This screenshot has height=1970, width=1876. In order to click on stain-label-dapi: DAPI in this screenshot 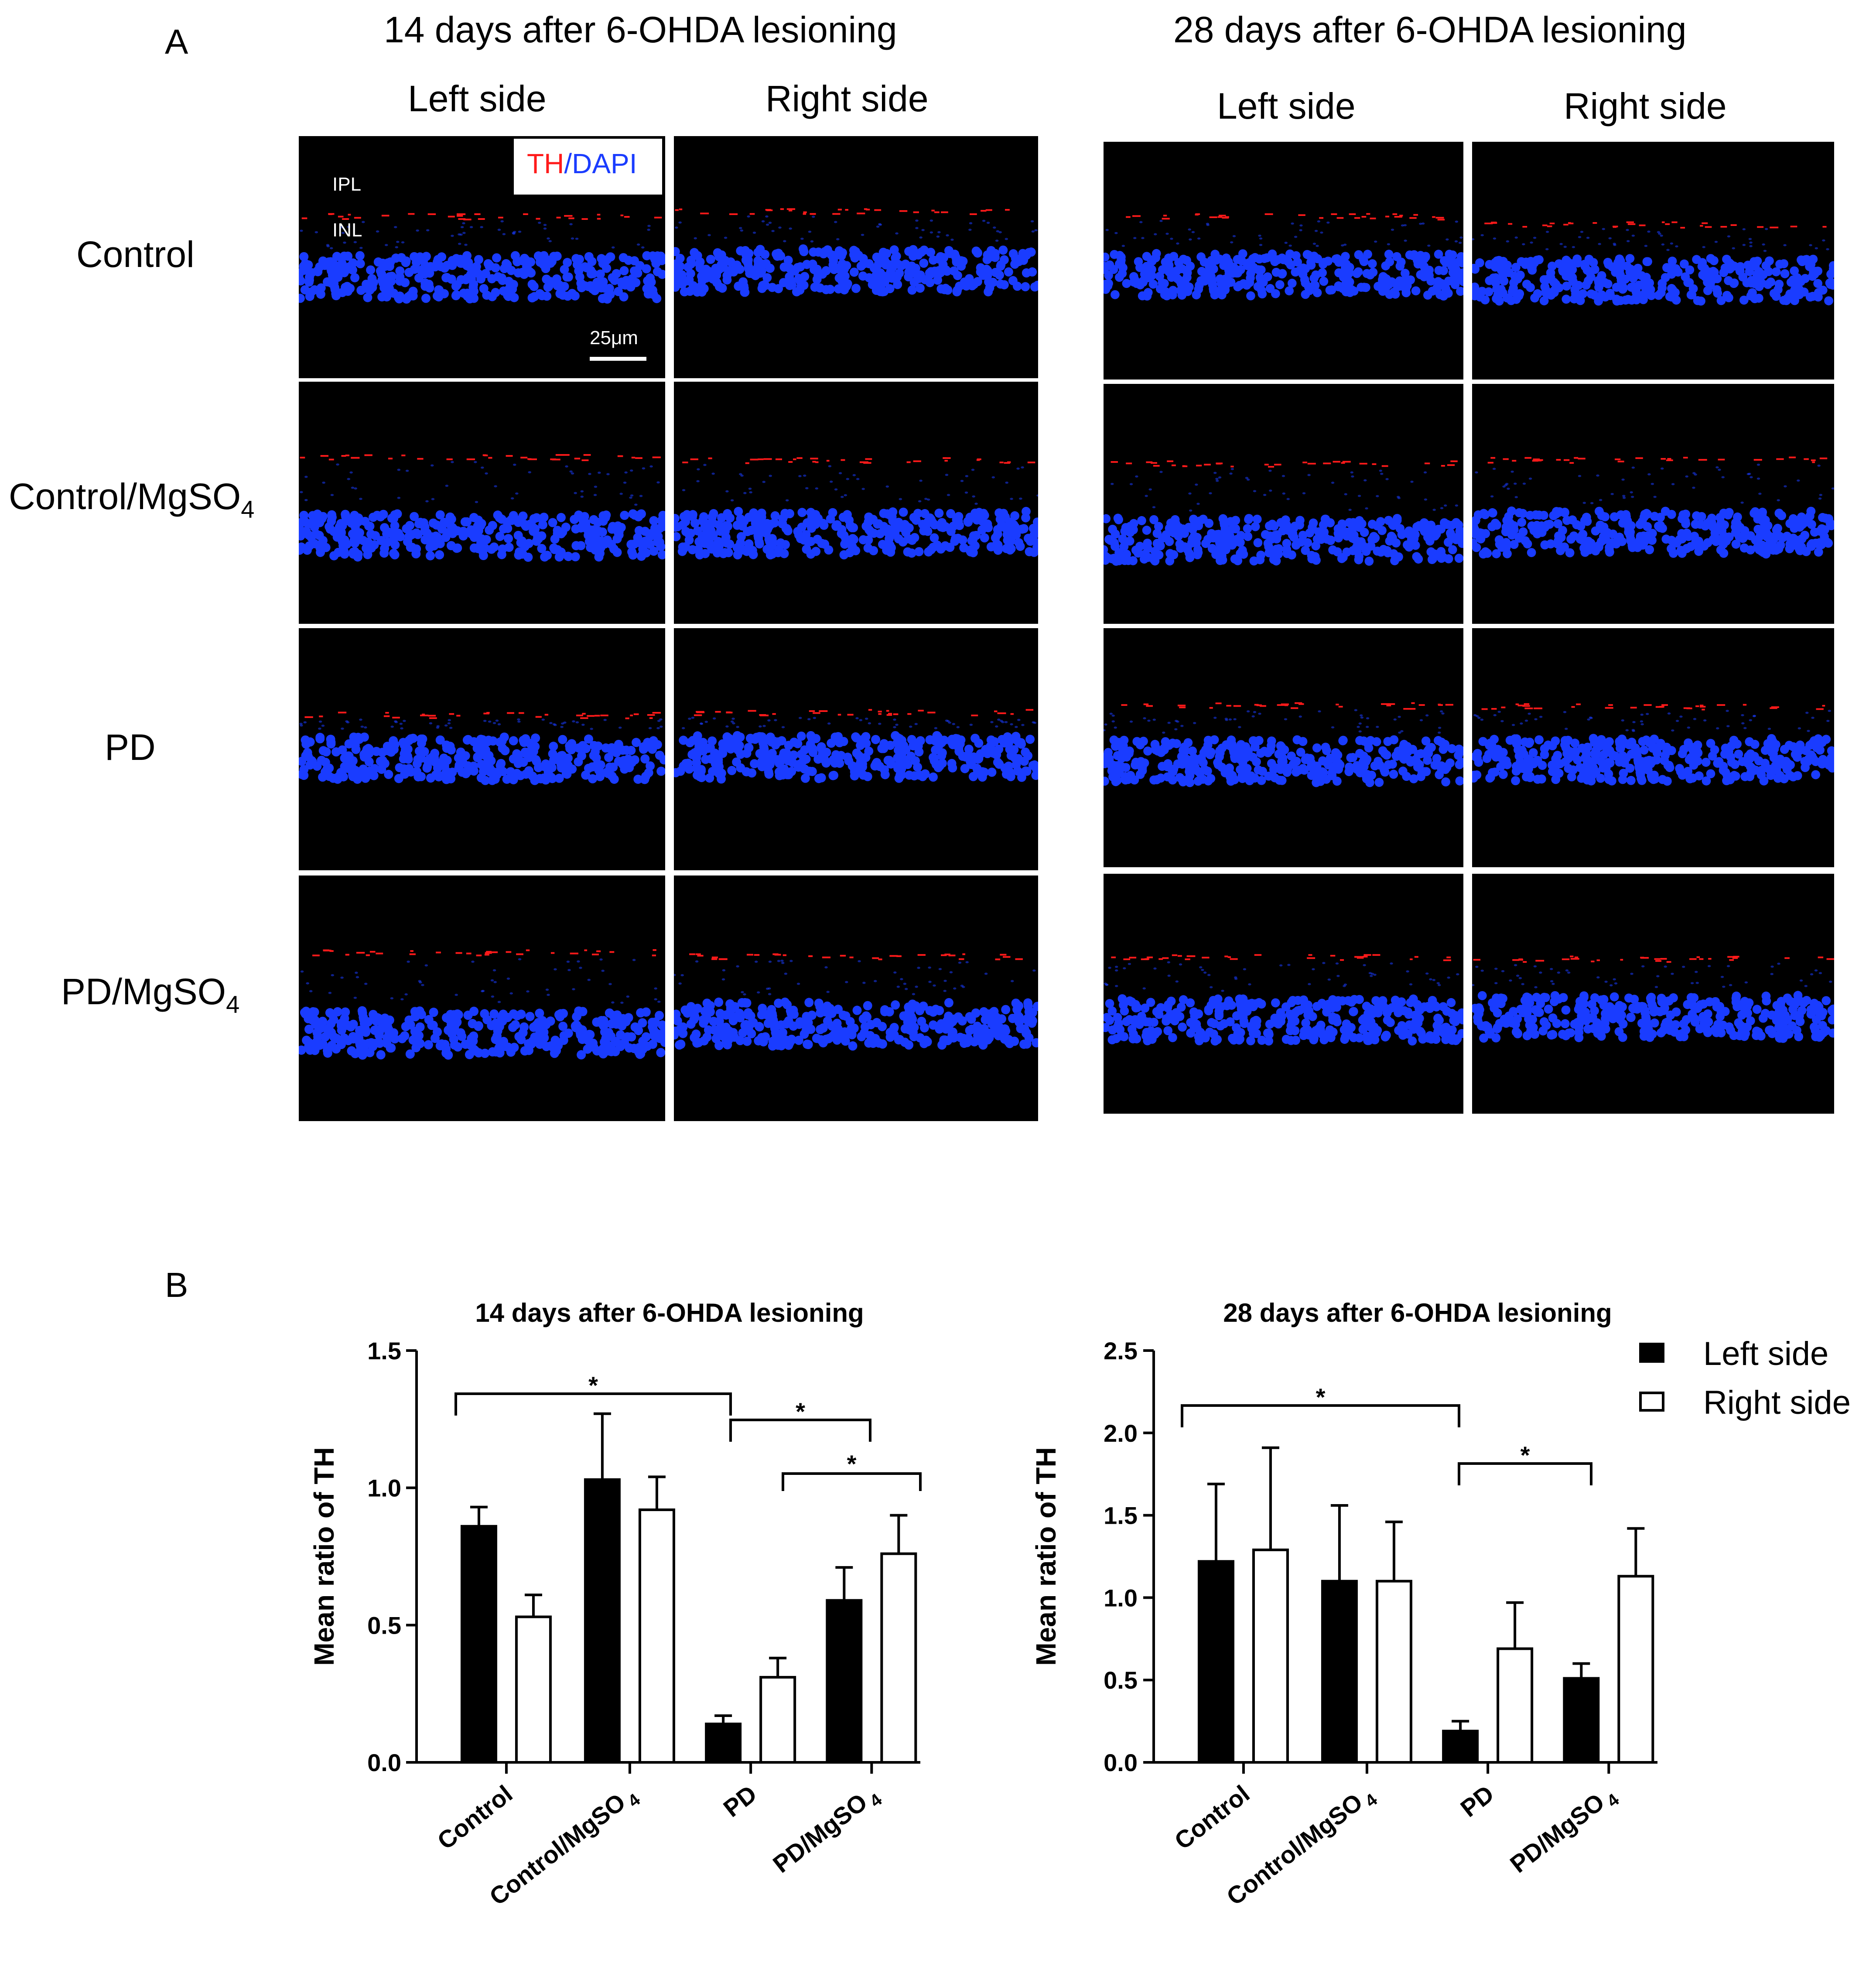, I will do `click(604, 164)`.